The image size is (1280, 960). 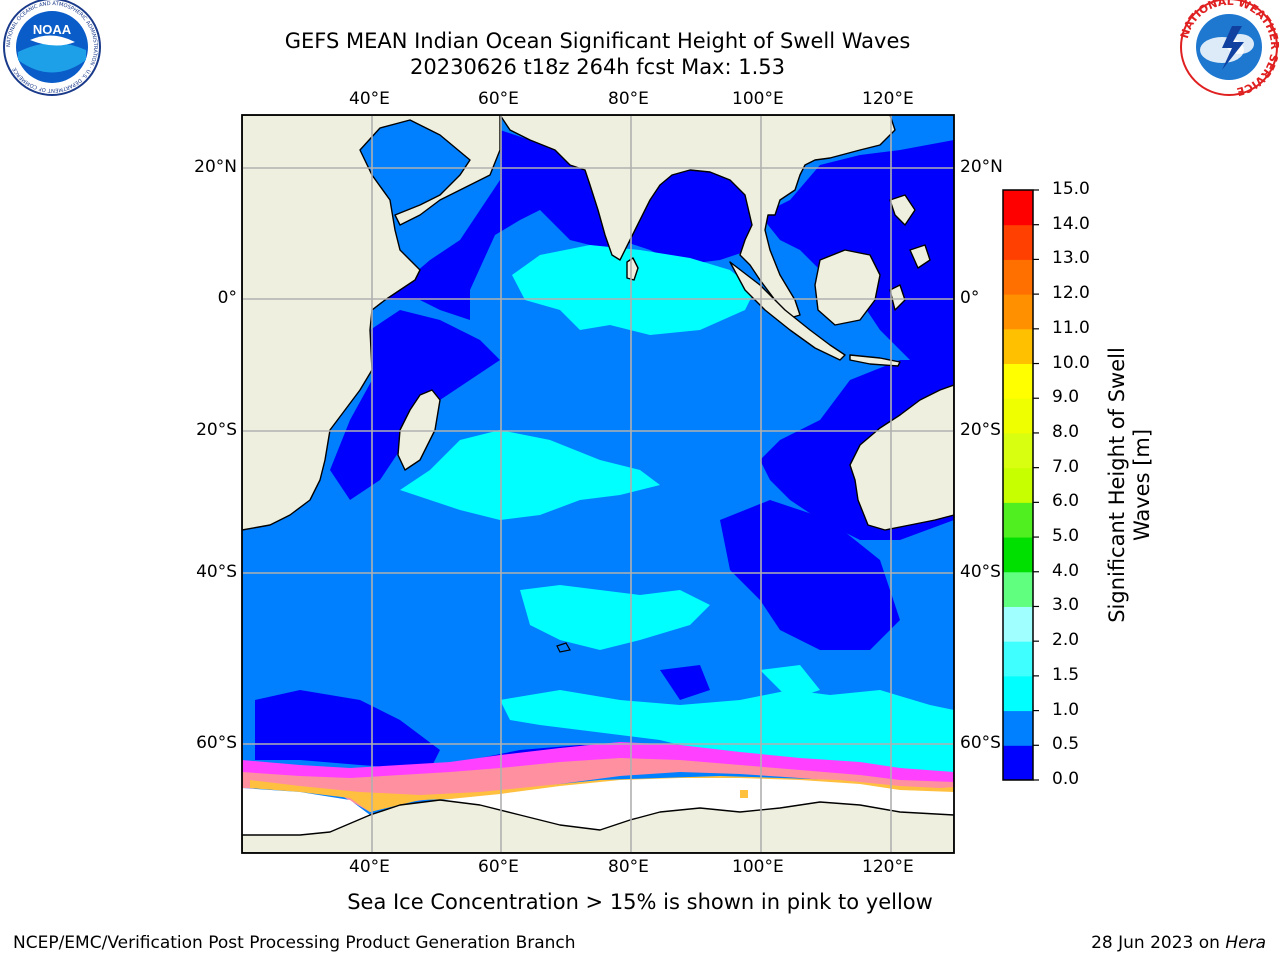 What do you see at coordinates (1066, 605) in the screenshot?
I see `colorbar-tick-label: 3.0` at bounding box center [1066, 605].